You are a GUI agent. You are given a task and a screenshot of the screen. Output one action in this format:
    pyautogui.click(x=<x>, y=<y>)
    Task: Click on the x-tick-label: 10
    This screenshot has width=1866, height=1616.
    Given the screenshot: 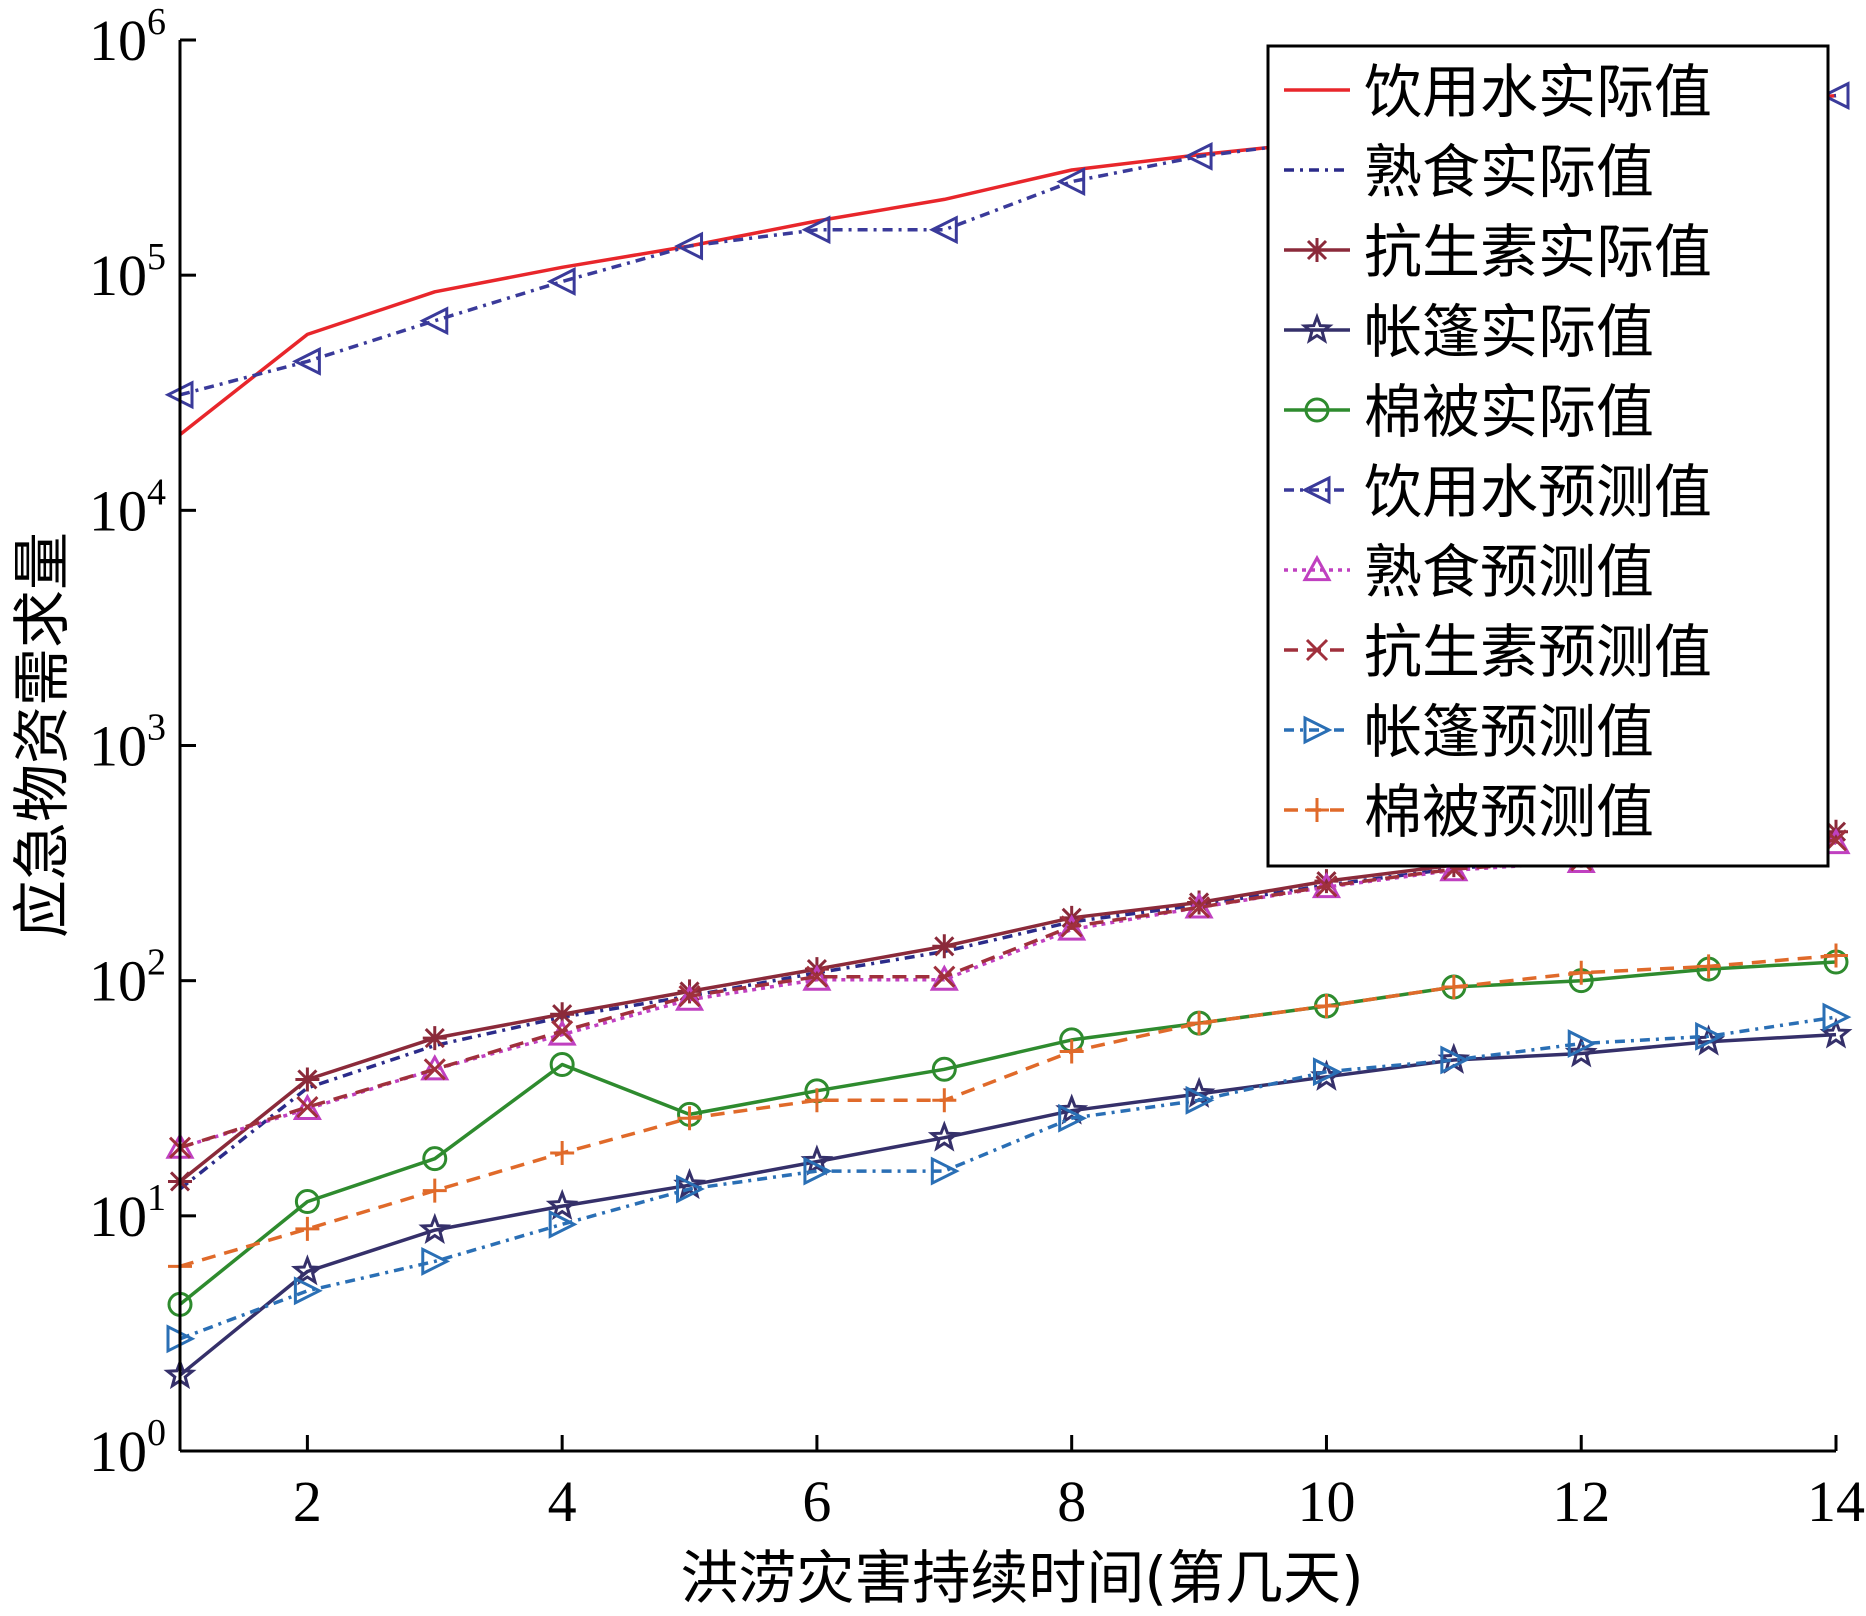 What is the action you would take?
    pyautogui.click(x=1326, y=1501)
    